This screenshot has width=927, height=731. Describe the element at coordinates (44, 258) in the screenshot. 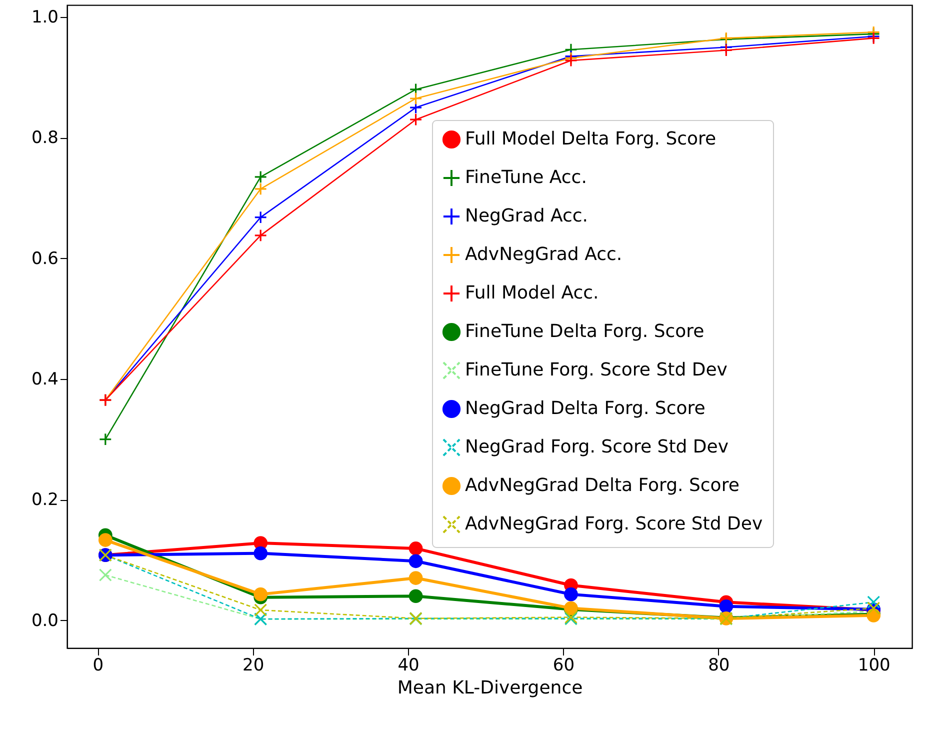

I see `y-tick-label: 0.6` at that location.